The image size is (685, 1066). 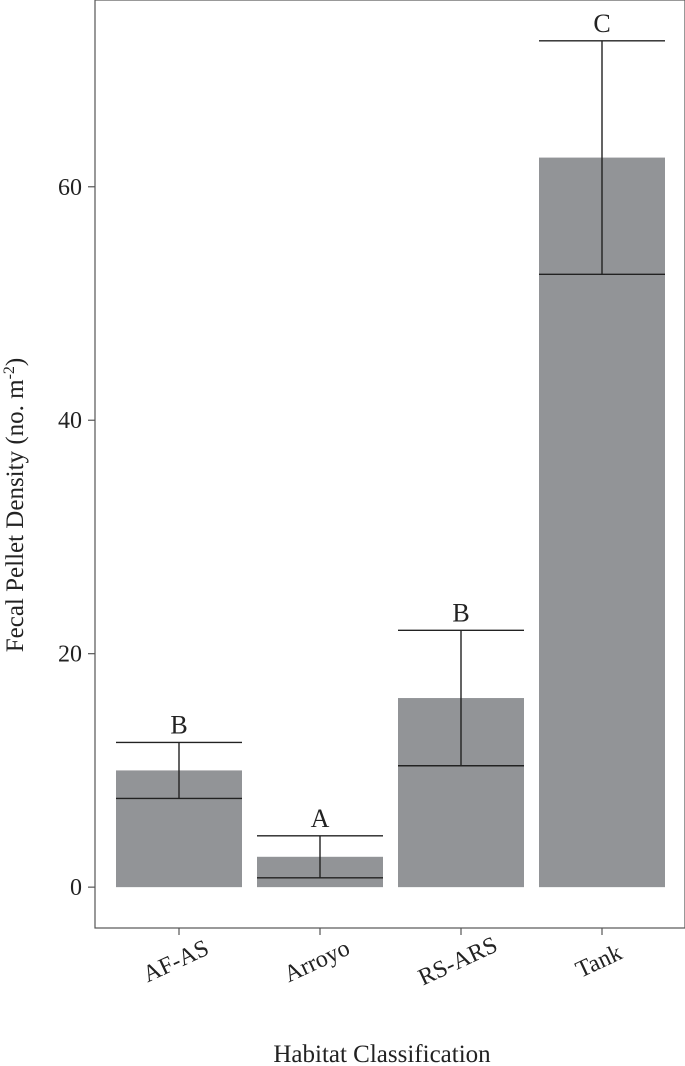 I want to click on y-tick-label-3: 60, so click(x=70, y=188).